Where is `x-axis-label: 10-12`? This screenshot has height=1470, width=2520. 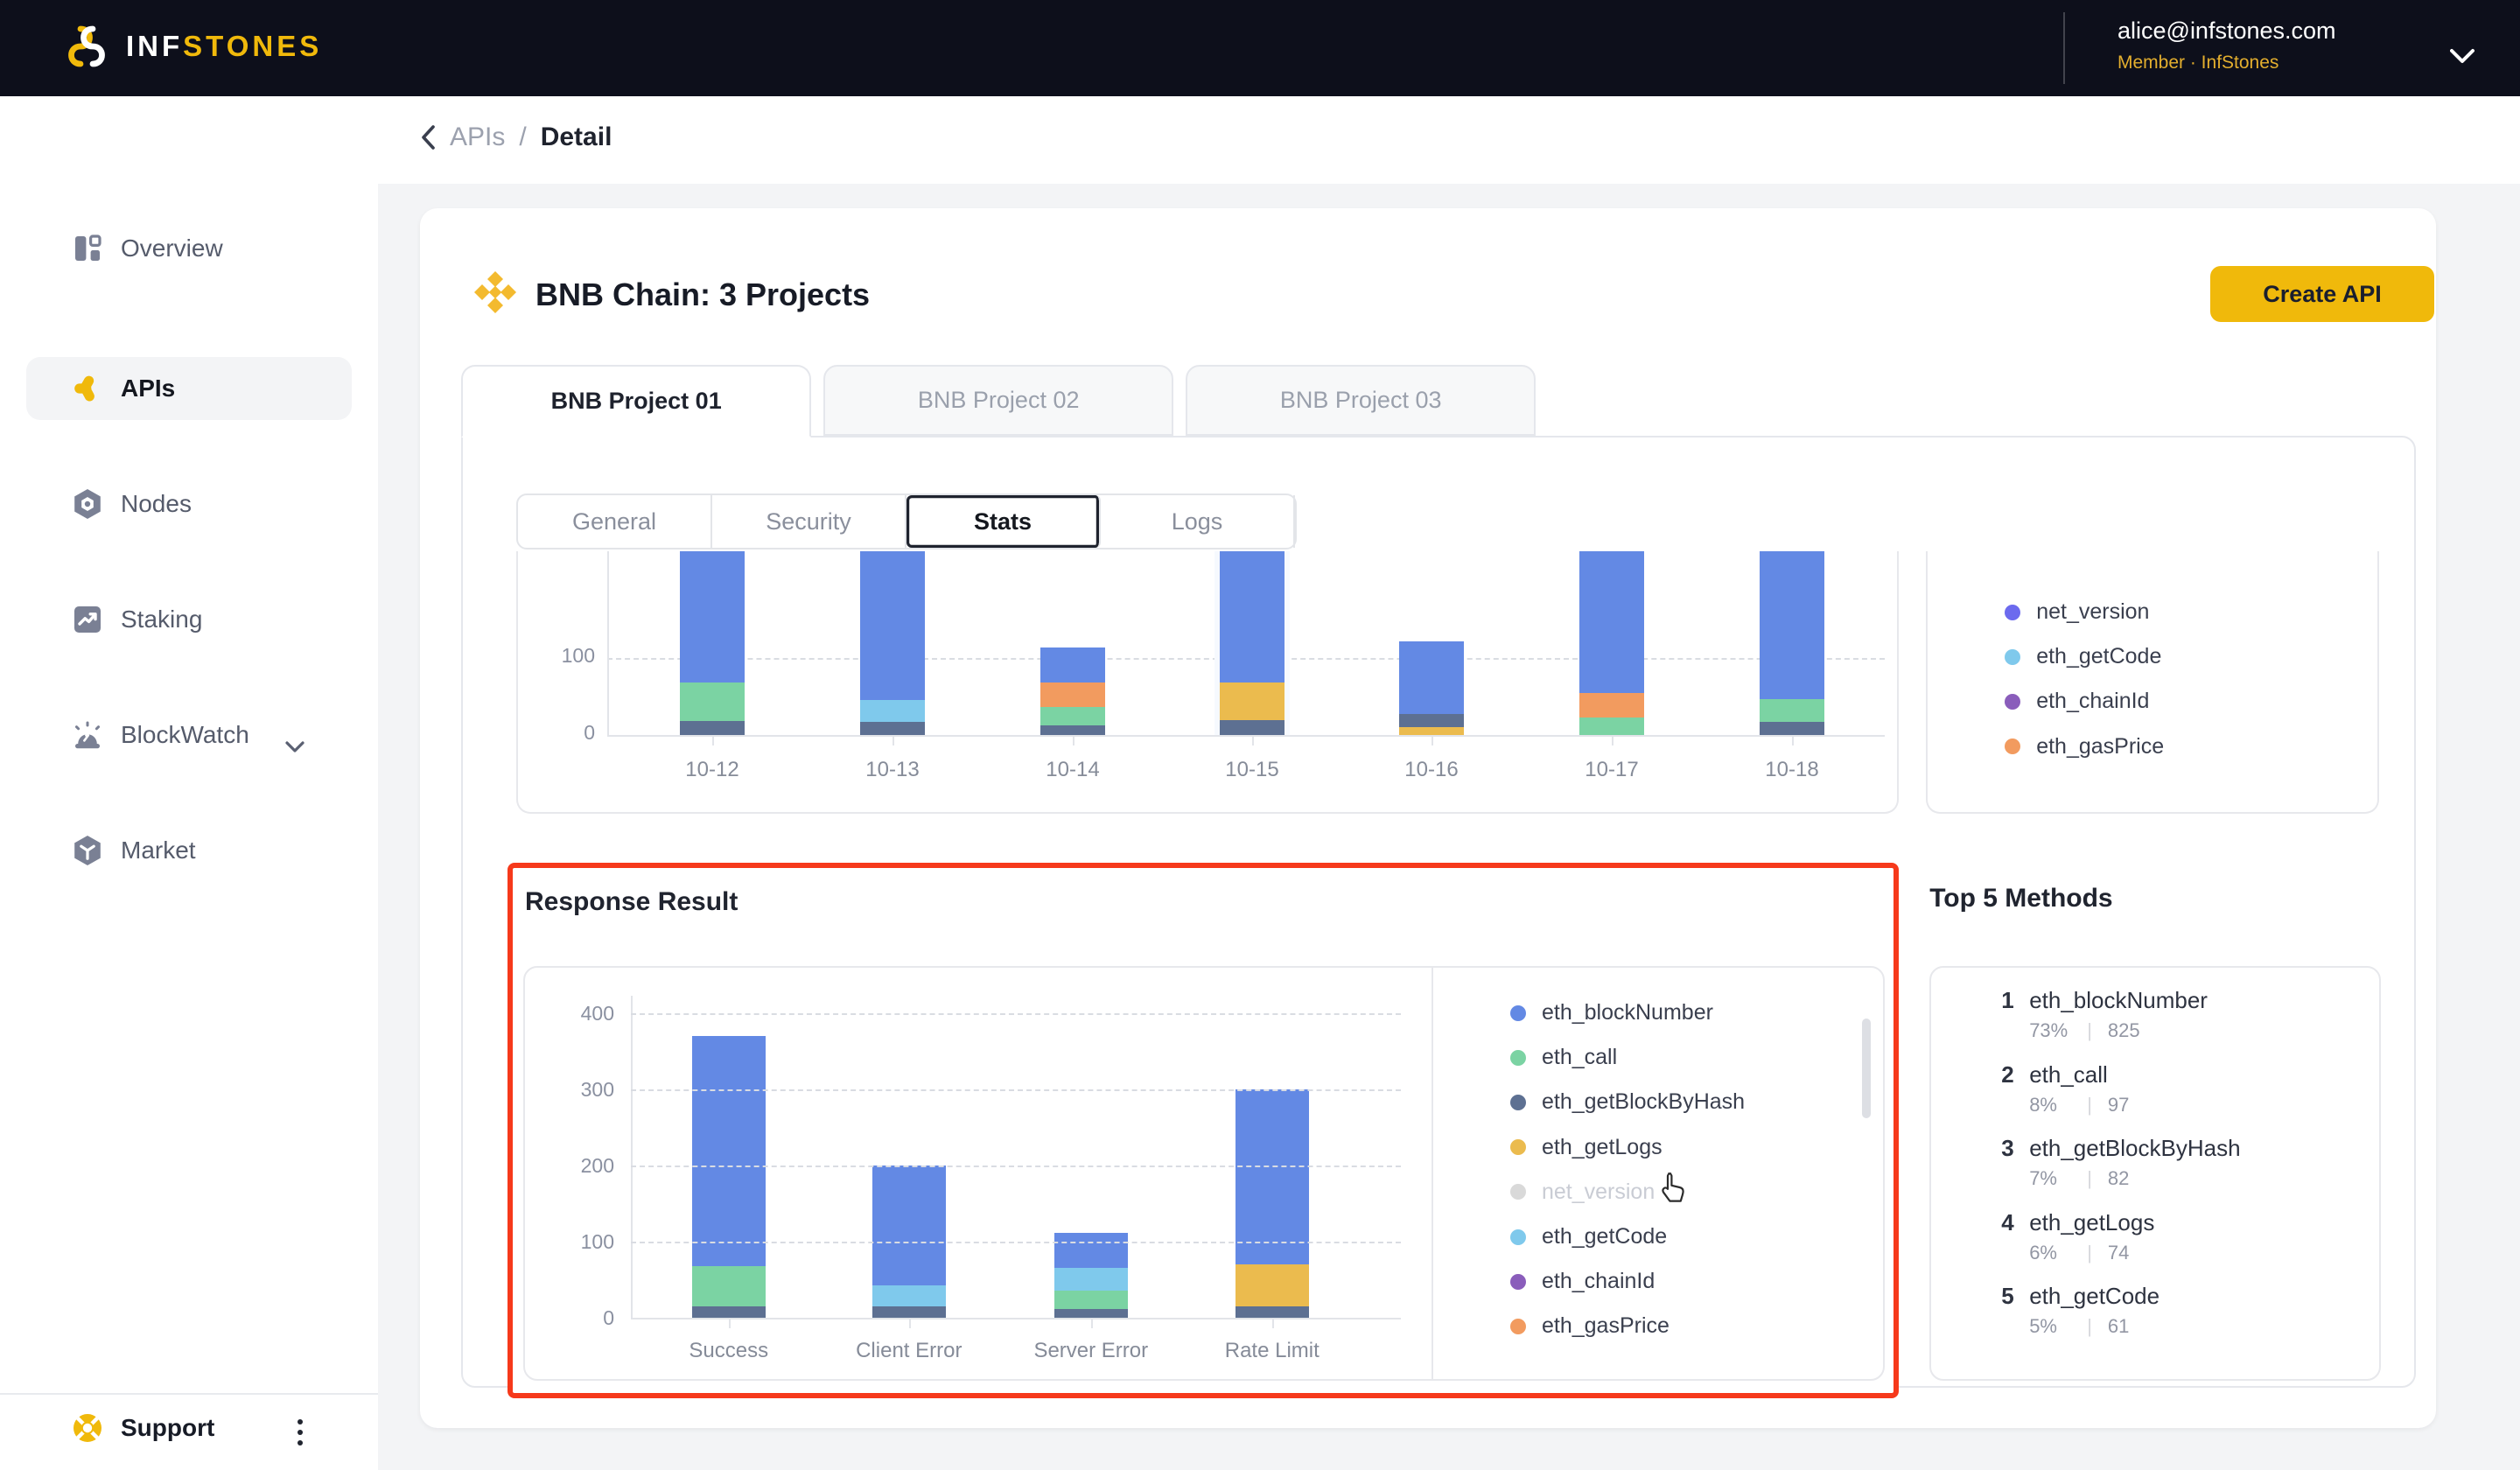 x-axis-label: 10-12 is located at coordinates (712, 769).